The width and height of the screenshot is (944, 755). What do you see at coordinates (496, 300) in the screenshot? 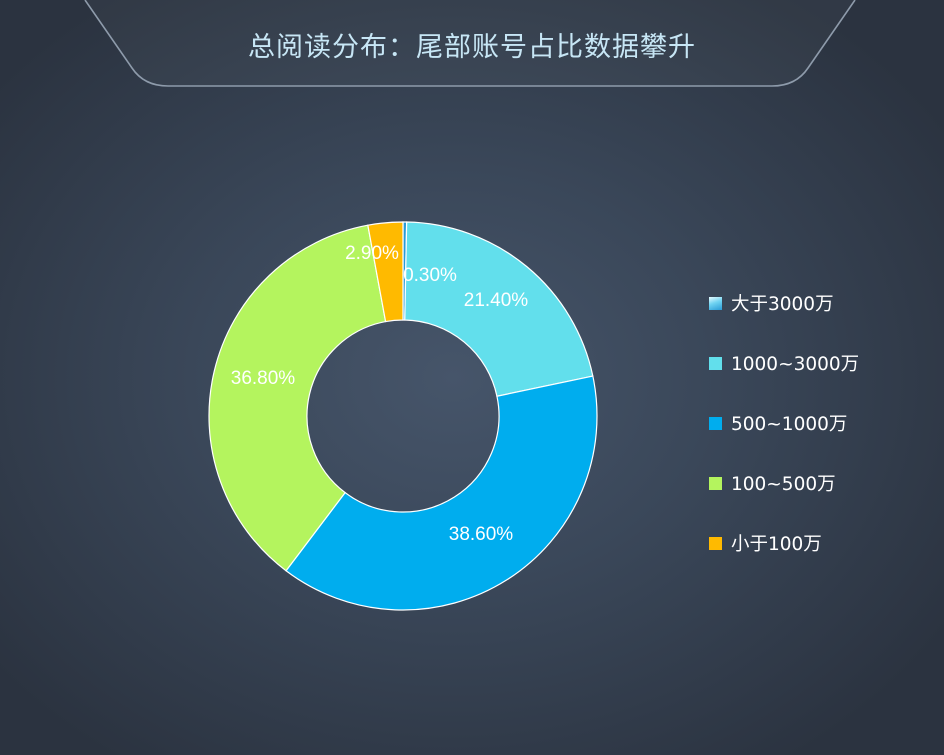
I see `data-label-2: 21.40%` at bounding box center [496, 300].